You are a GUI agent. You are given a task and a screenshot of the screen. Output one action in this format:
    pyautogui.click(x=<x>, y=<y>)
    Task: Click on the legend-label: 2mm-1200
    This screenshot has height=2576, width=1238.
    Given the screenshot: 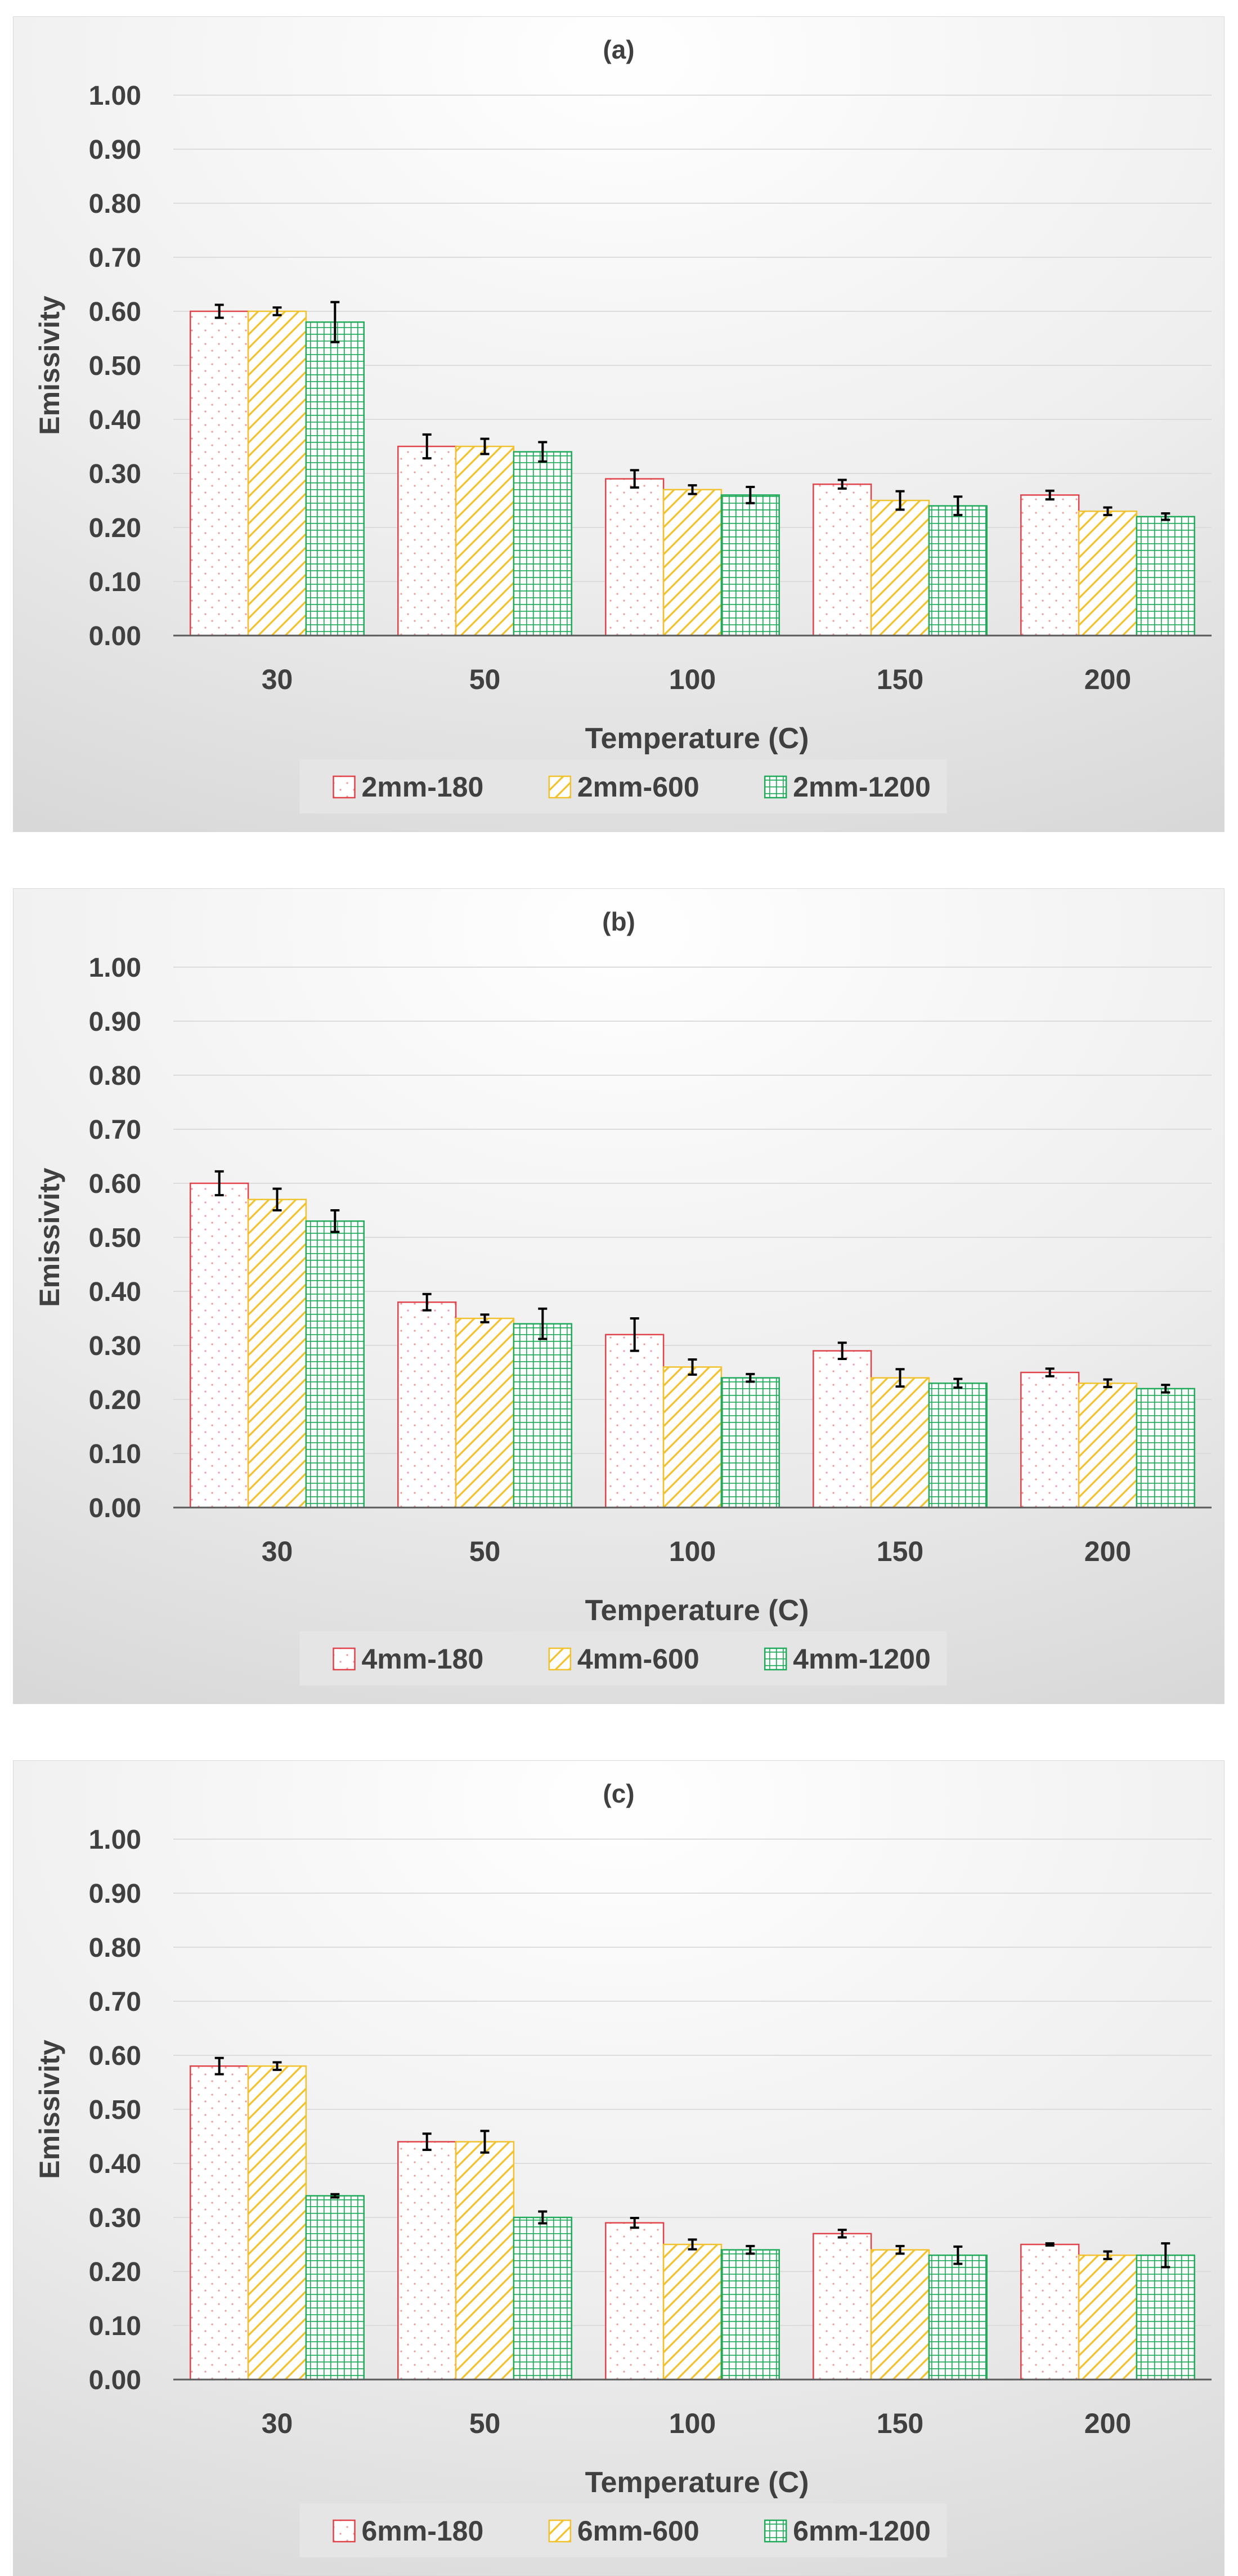 What is the action you would take?
    pyautogui.click(x=862, y=787)
    